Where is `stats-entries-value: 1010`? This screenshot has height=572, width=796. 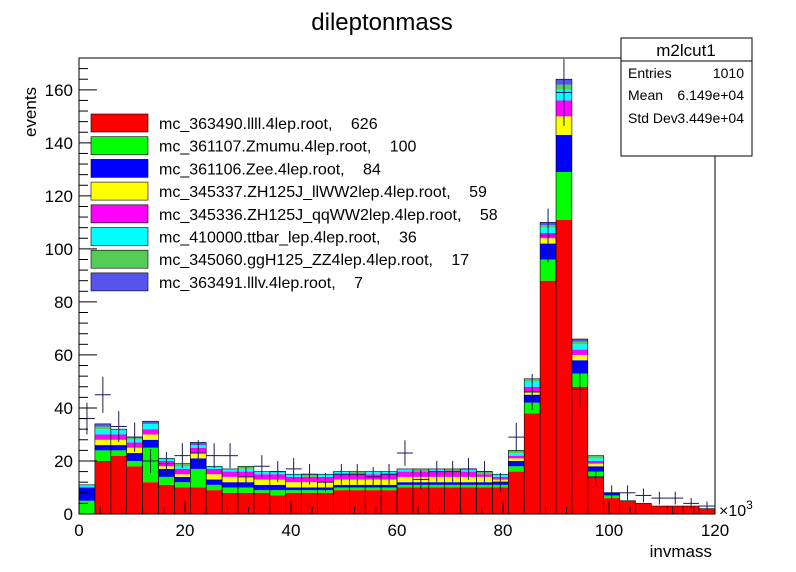 stats-entries-value: 1010 is located at coordinates (728, 73).